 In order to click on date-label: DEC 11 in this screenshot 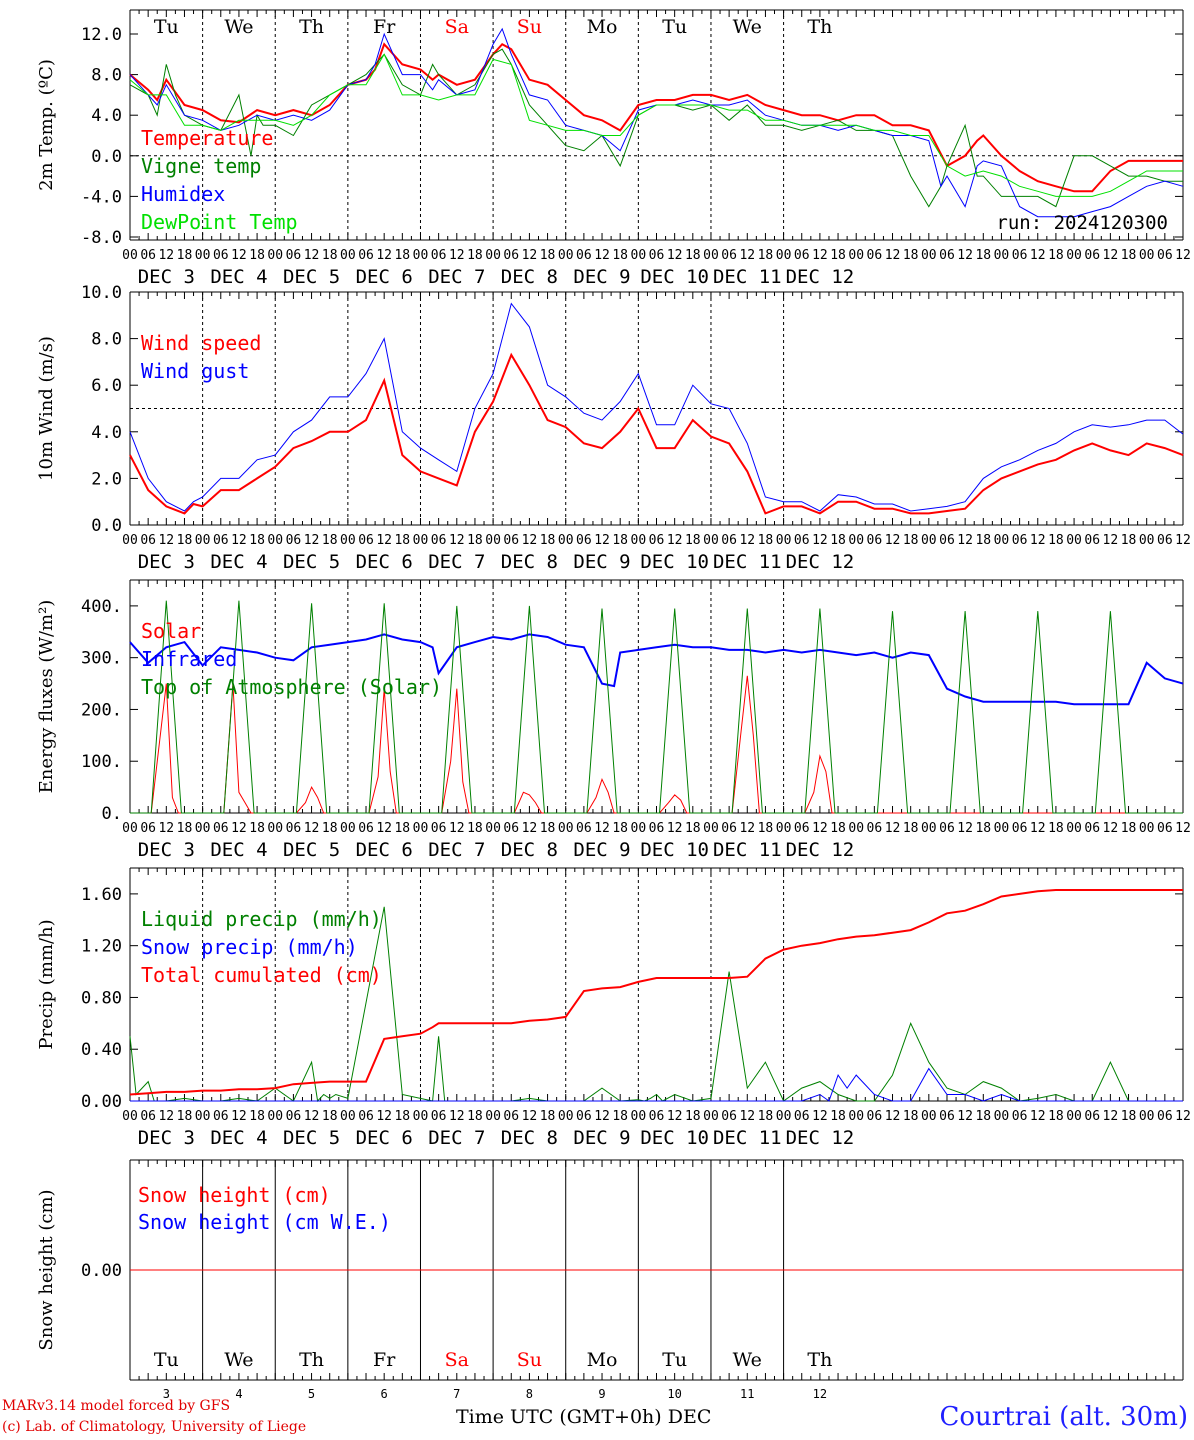, I will do `click(747, 277)`.